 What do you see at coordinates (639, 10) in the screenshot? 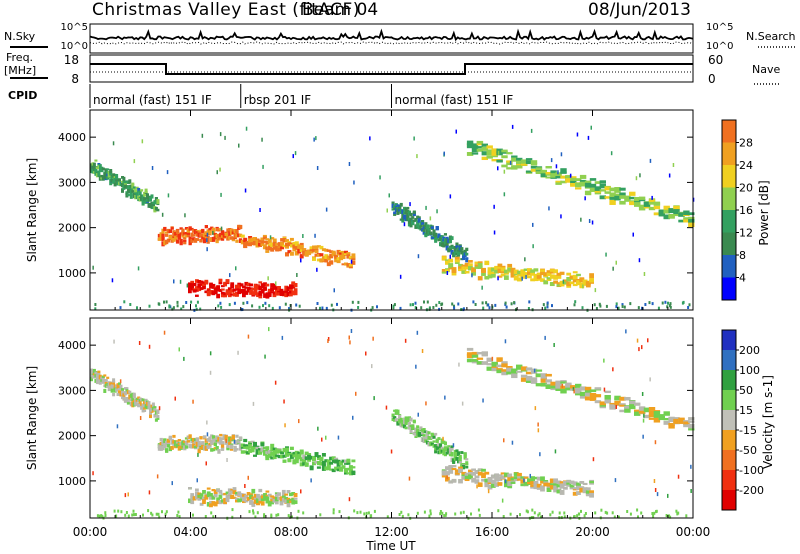
I see `date-label: 08/Jun/2013` at bounding box center [639, 10].